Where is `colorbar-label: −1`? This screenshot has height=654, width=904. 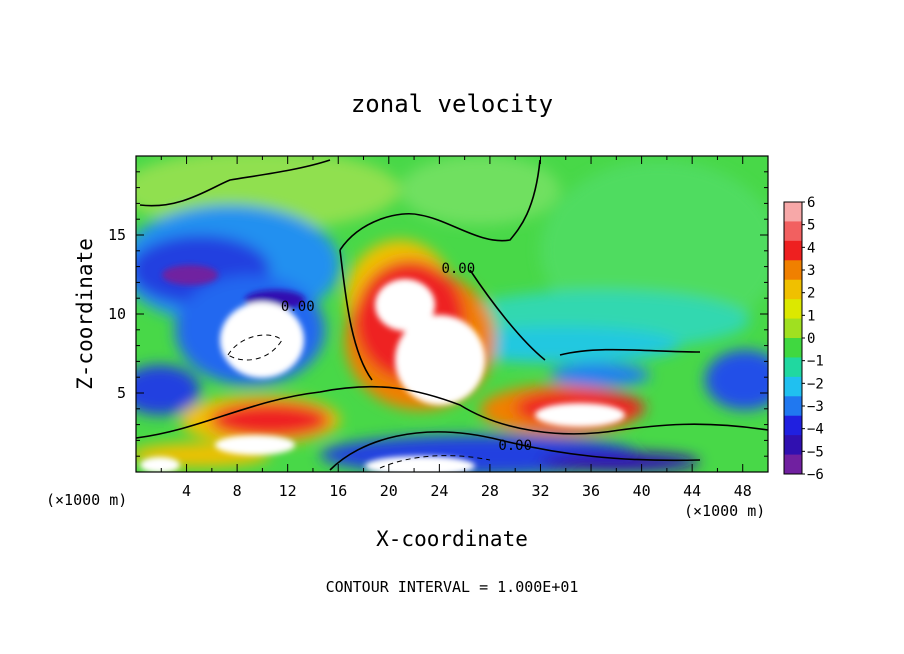 colorbar-label: −1 is located at coordinates (815, 362).